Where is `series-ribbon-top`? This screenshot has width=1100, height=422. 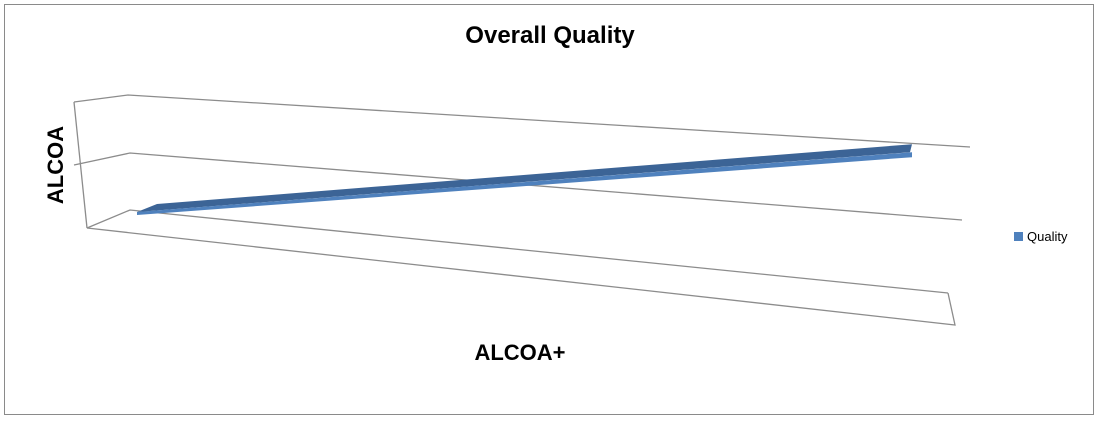 series-ribbon-top is located at coordinates (524, 178).